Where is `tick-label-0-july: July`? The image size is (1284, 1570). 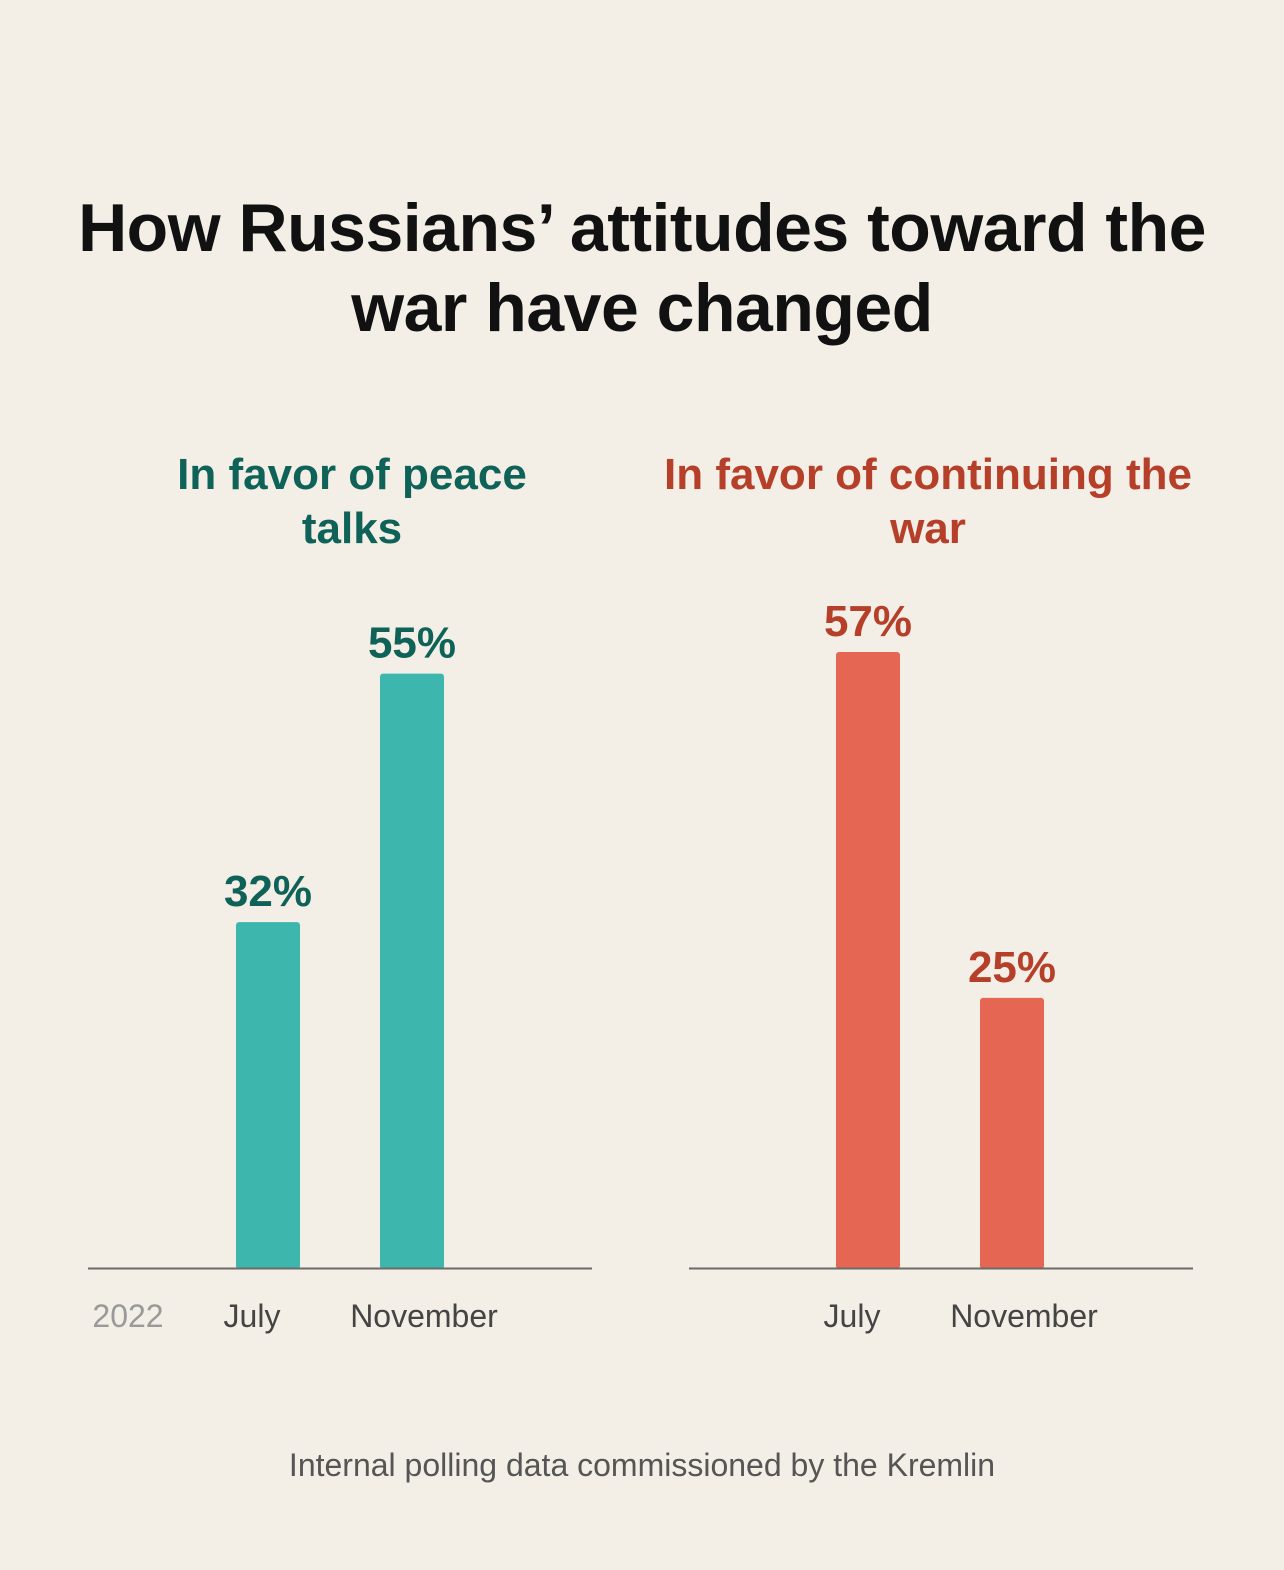
tick-label-0-july: July is located at coordinates (252, 1316).